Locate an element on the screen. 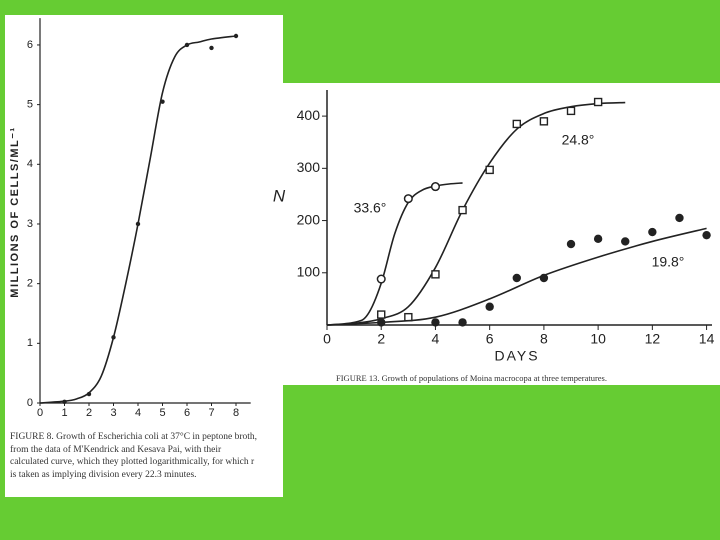 This screenshot has height=540, width=720. x-tick-label: 10 is located at coordinates (598, 339).